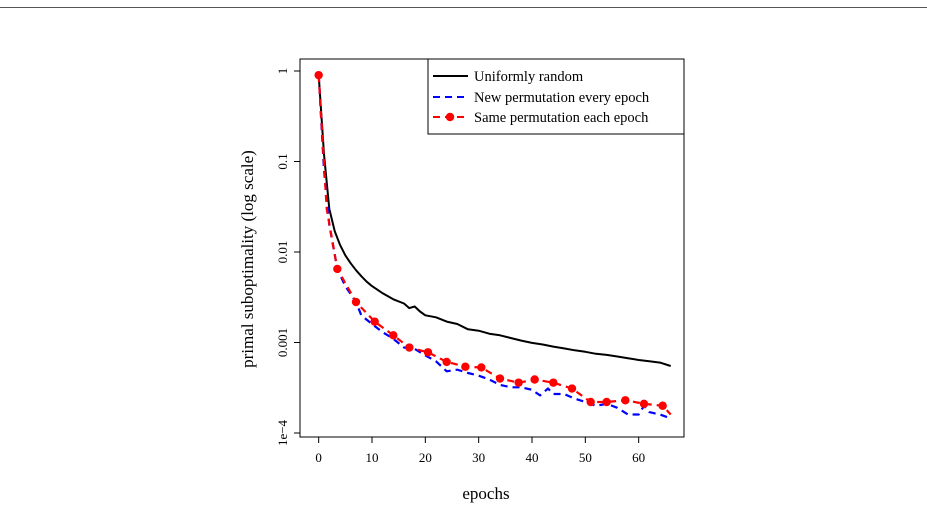 This screenshot has height=507, width=927. Describe the element at coordinates (450, 117) in the screenshot. I see `legend-marker` at that location.